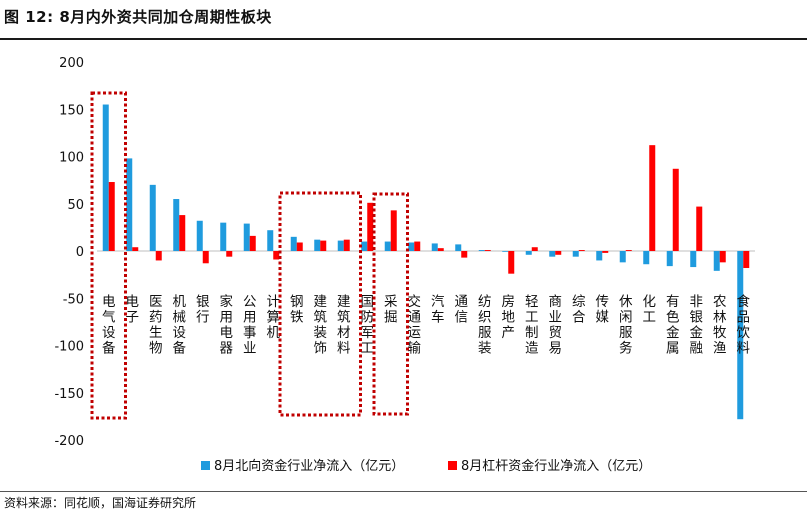 This screenshot has width=807, height=513. Describe the element at coordinates (556, 318) in the screenshot. I see `category-label-19: 业` at that location.